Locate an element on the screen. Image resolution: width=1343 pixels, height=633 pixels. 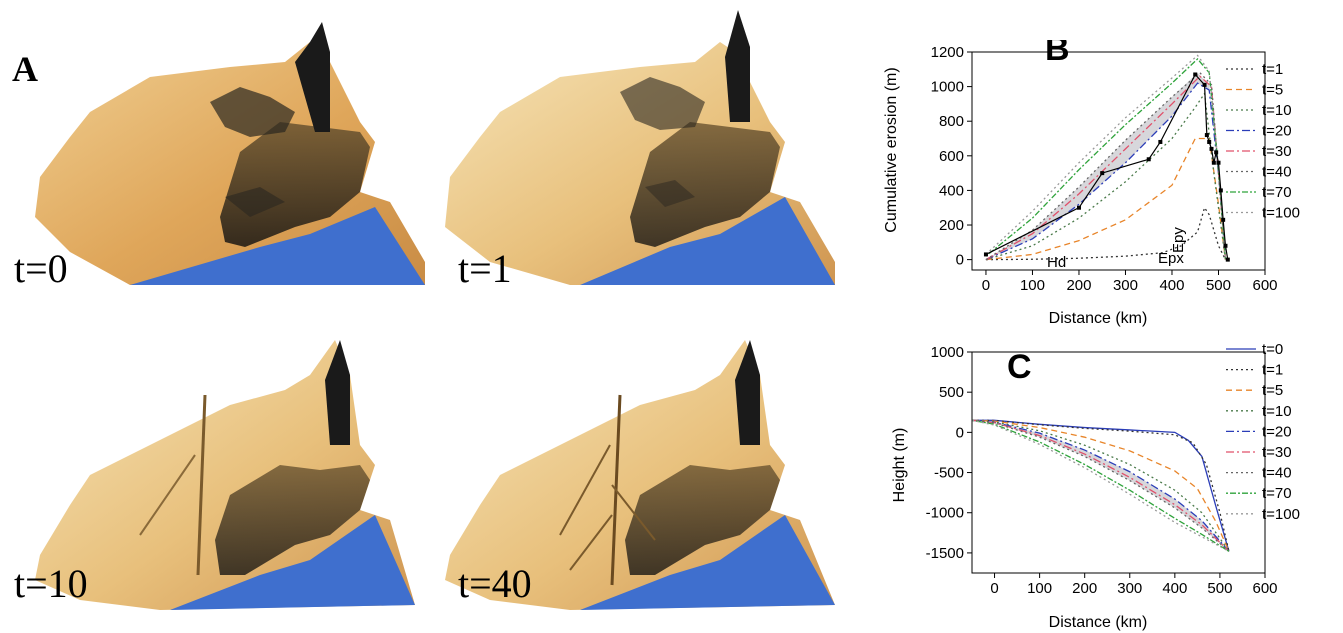
chart-c-ylabel: Height (m) is located at coordinates (899, 465).